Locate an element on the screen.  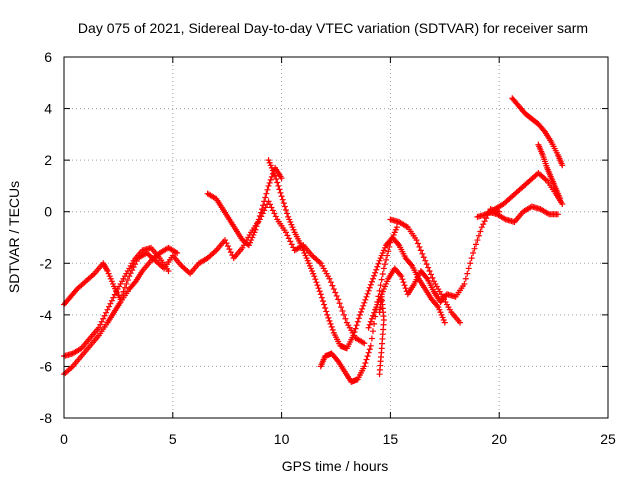
series-track-c is located at coordinates (116, 302).